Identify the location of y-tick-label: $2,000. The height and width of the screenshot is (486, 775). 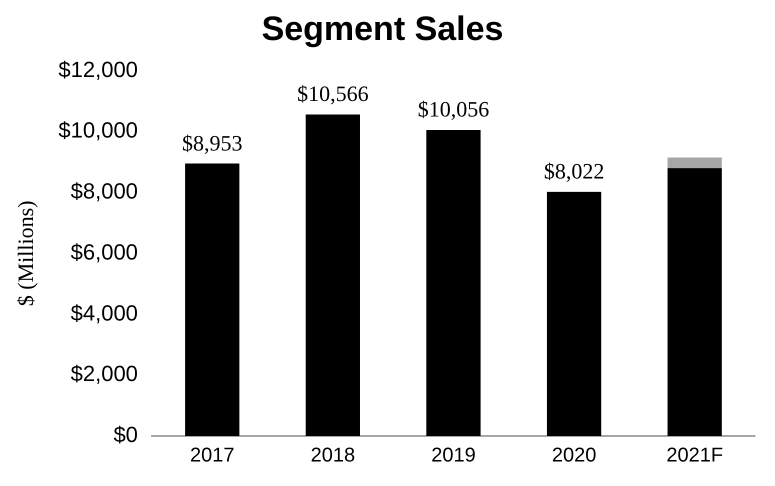
(104, 373).